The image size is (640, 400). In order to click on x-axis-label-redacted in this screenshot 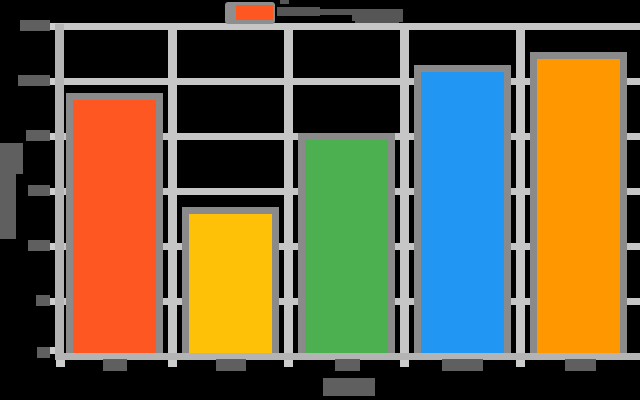, I will do `click(349, 387)`.